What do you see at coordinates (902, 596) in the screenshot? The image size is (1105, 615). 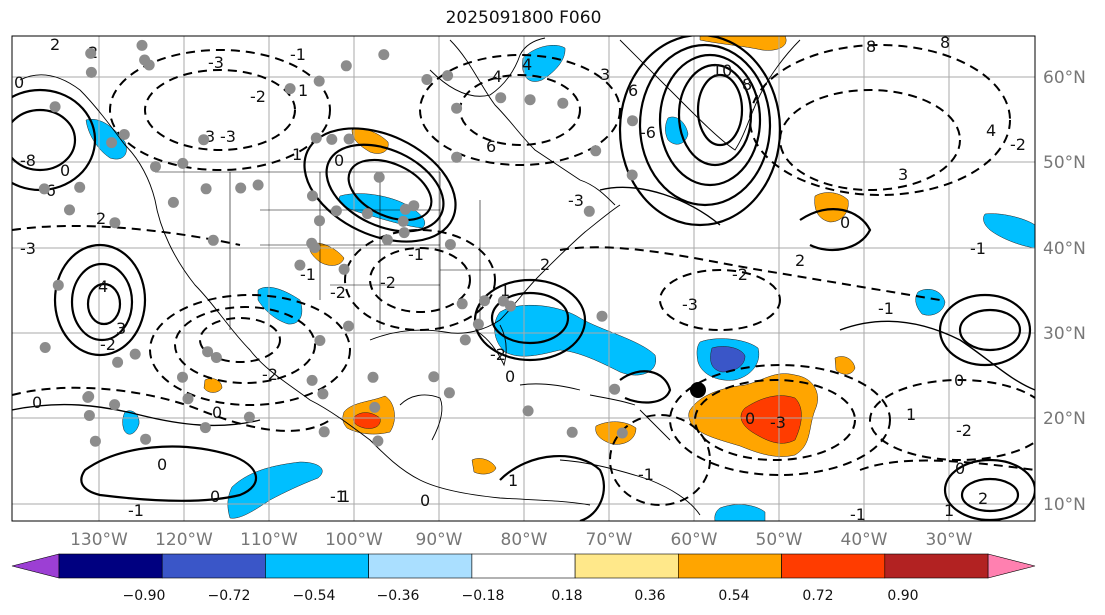 I see `colorbar-label: 0.90` at bounding box center [902, 596].